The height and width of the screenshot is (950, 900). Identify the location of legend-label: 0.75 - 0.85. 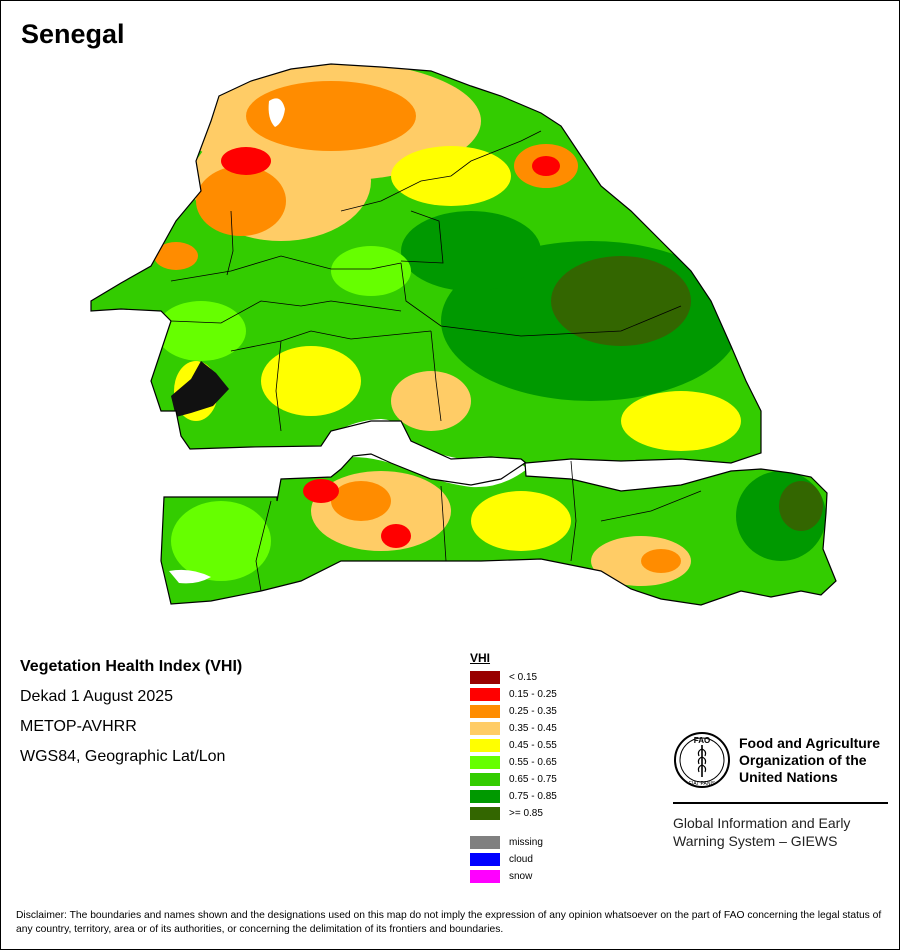
(533, 796).